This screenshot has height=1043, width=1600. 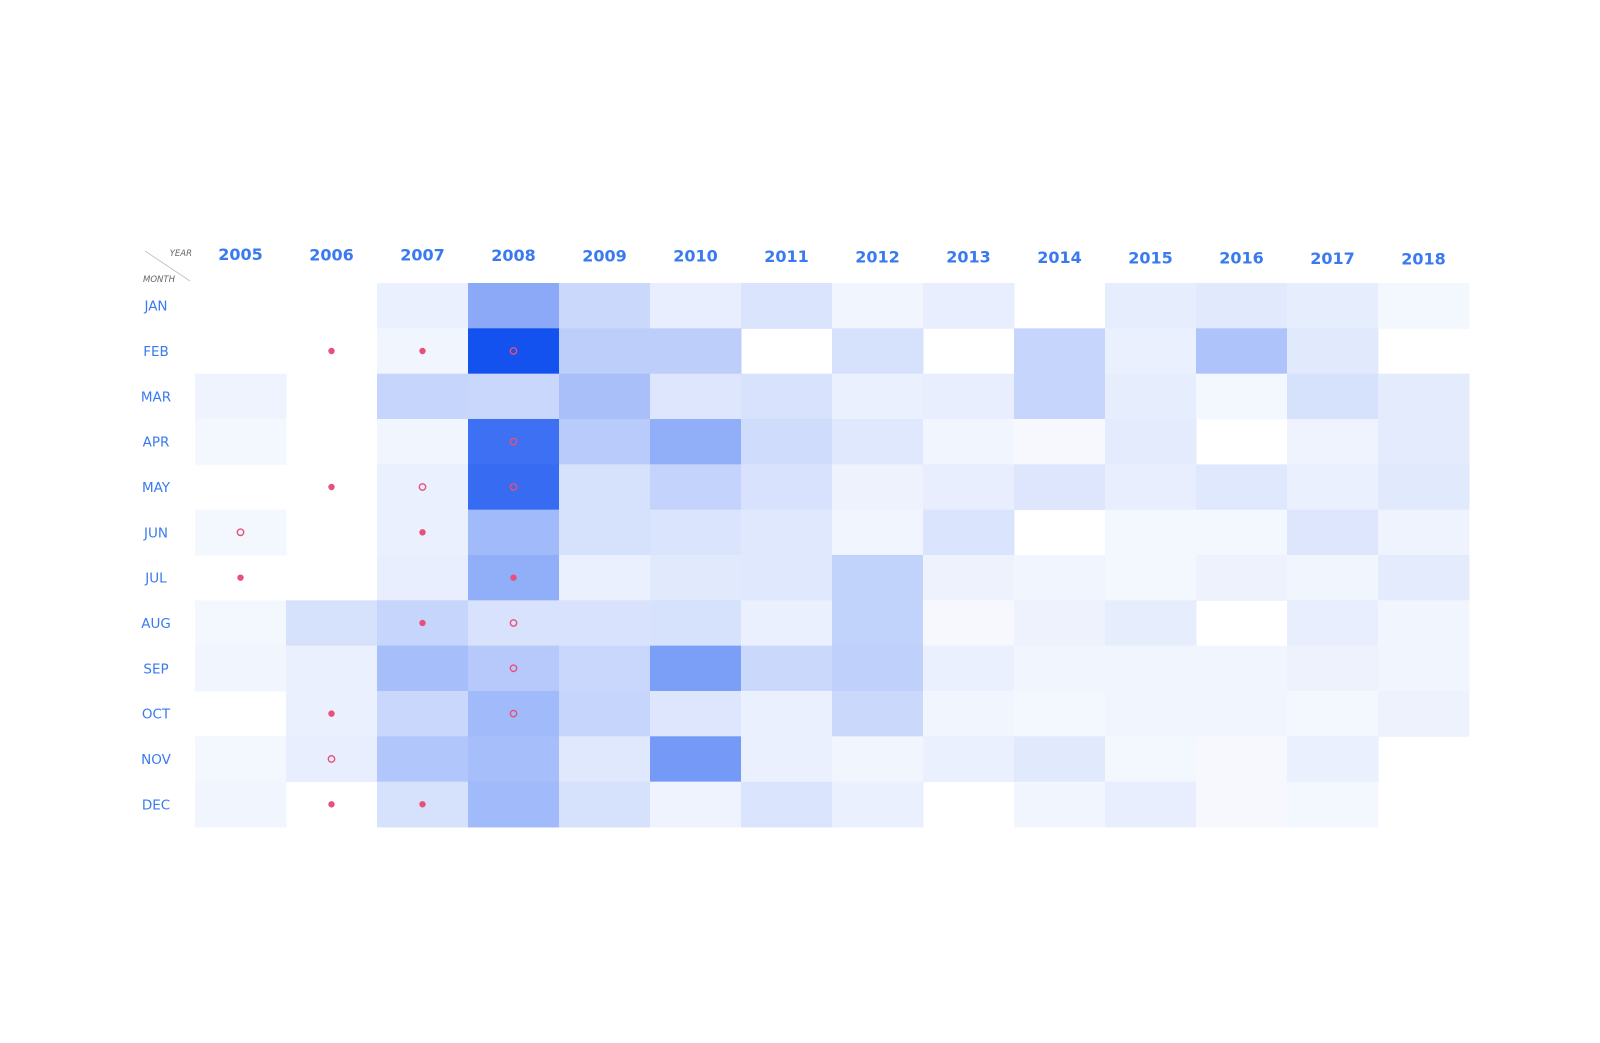 I want to click on heatmap-cell-mar-2009, so click(x=605, y=396).